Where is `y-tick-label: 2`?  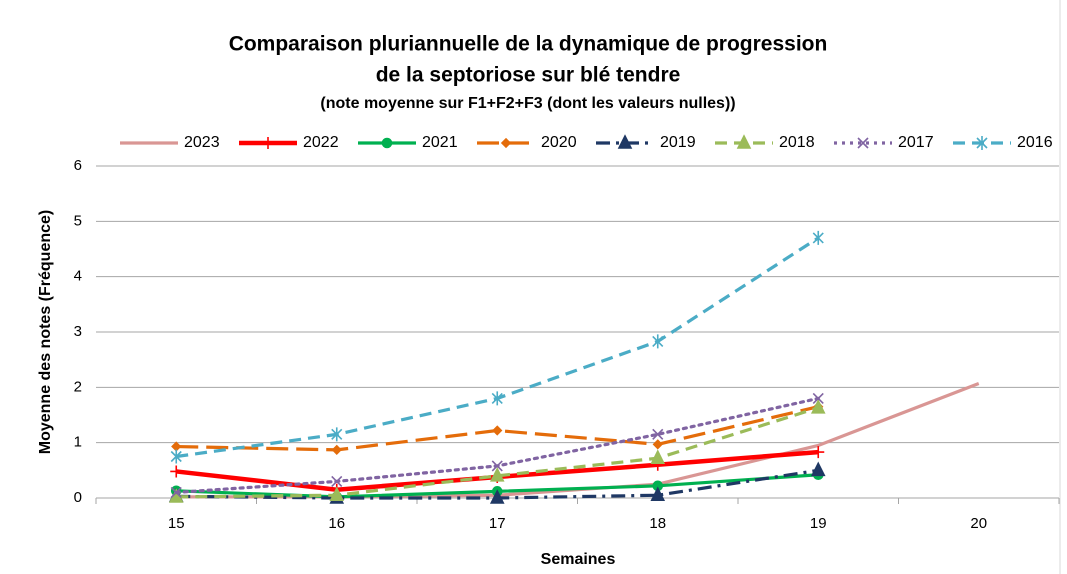
y-tick-label: 2 is located at coordinates (78, 386).